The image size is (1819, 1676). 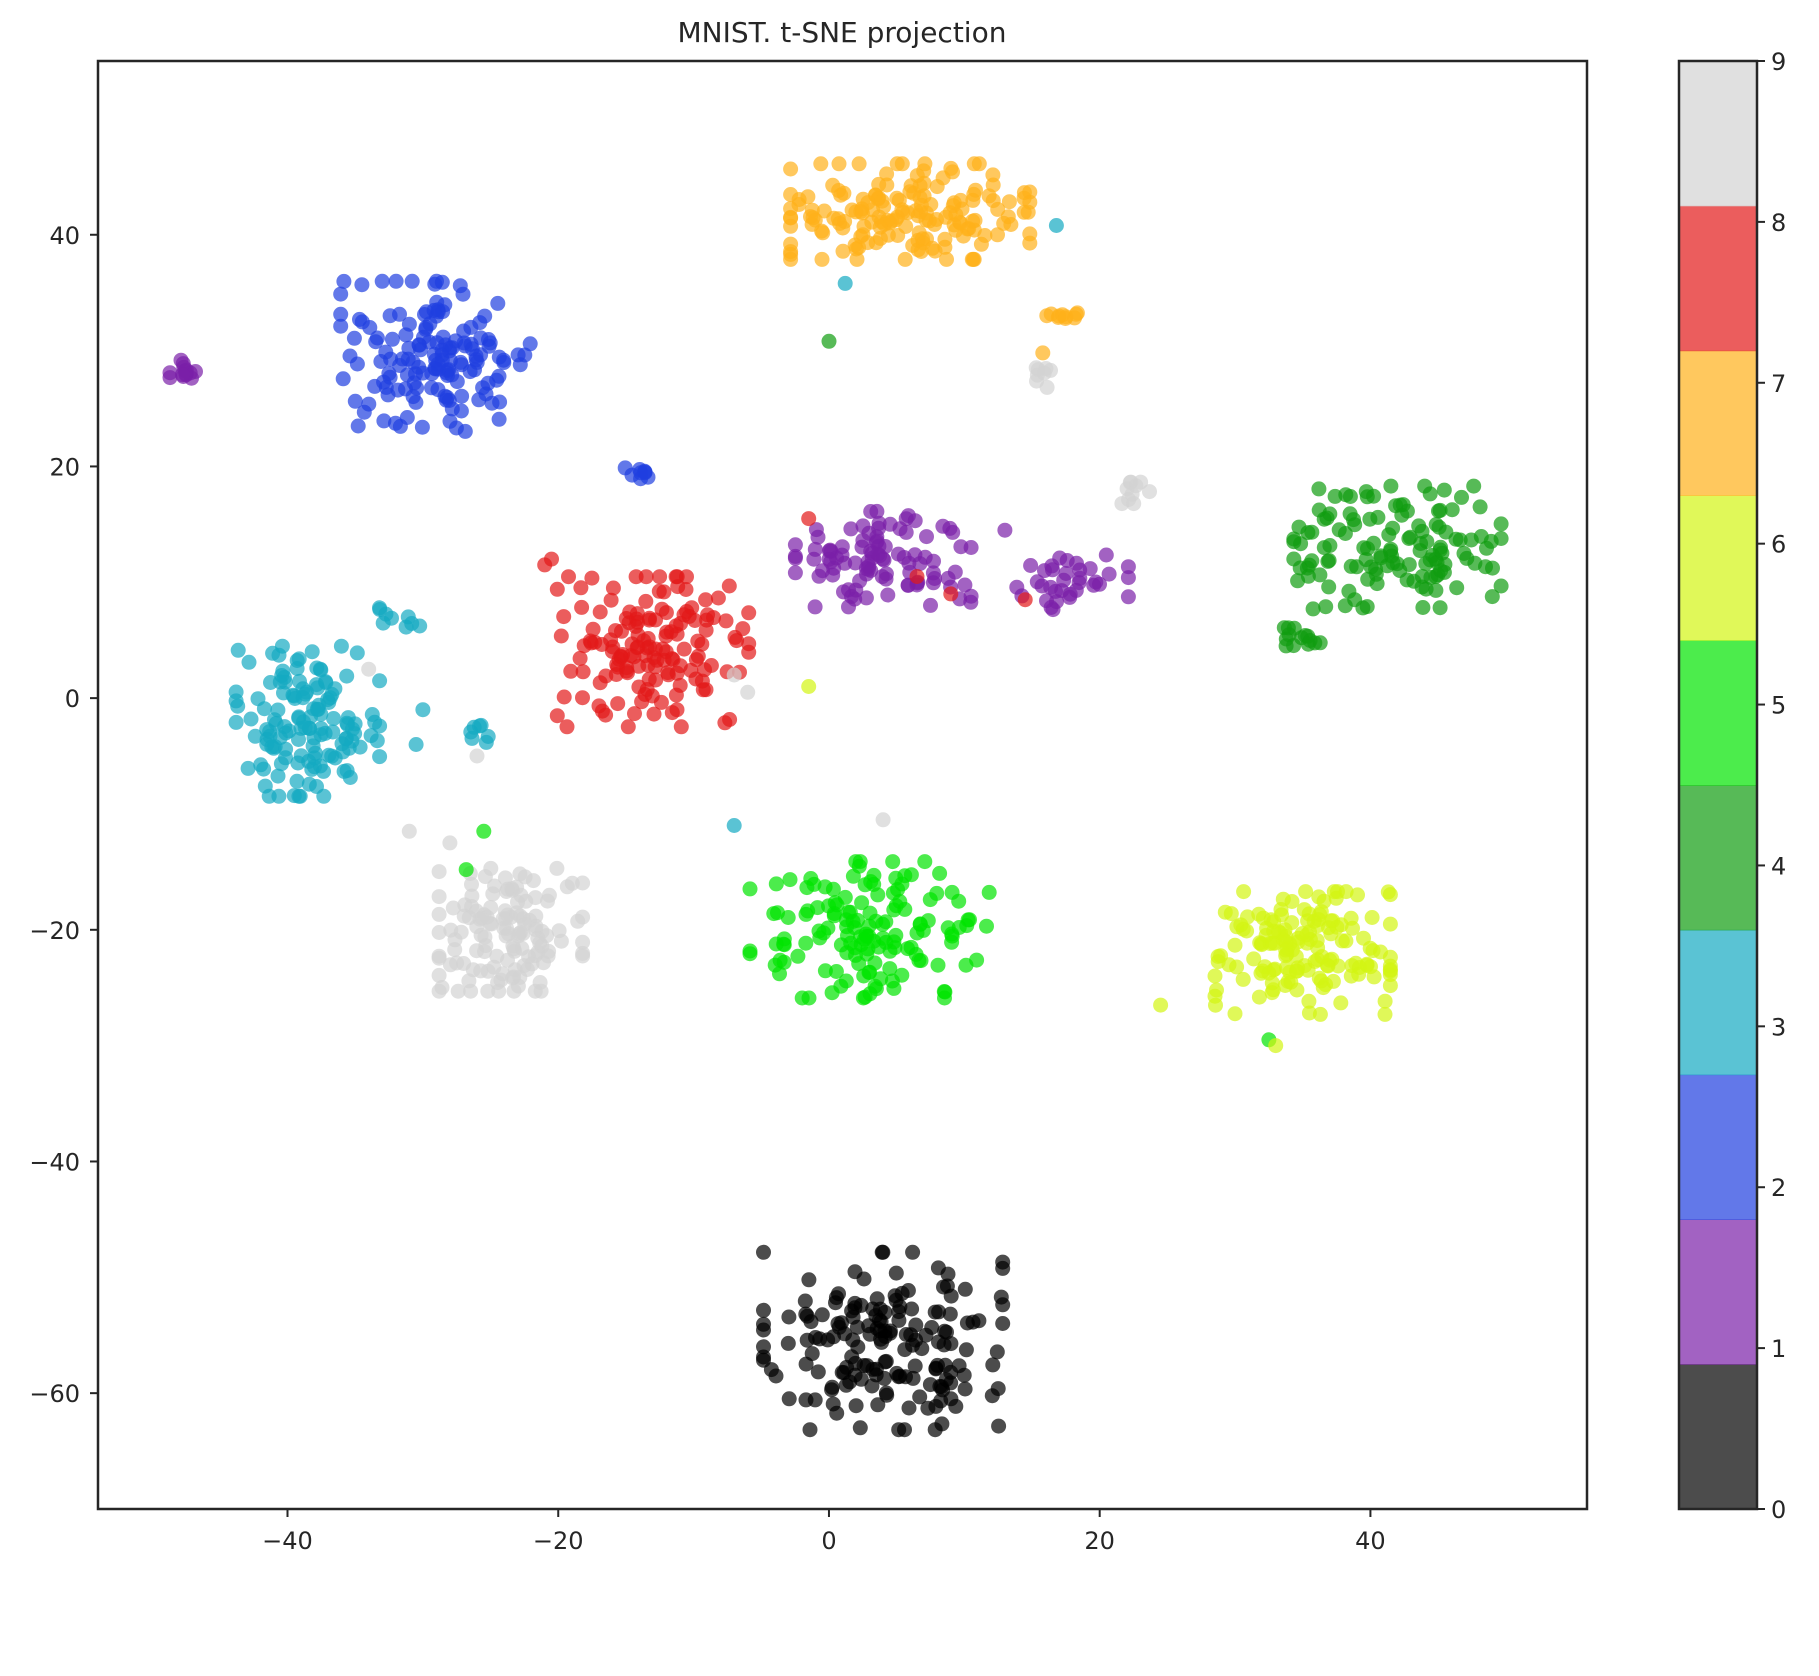 What do you see at coordinates (287, 1541) in the screenshot?
I see `x-tick-label: −40` at bounding box center [287, 1541].